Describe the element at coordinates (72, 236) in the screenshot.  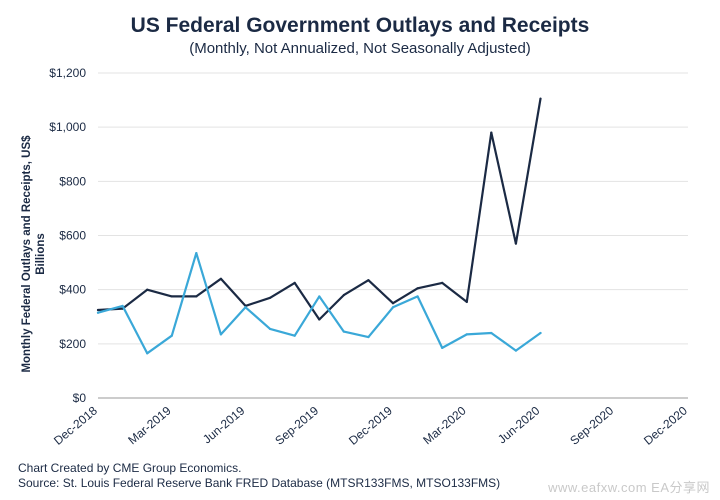
I see `y-tick-label: $600` at that location.